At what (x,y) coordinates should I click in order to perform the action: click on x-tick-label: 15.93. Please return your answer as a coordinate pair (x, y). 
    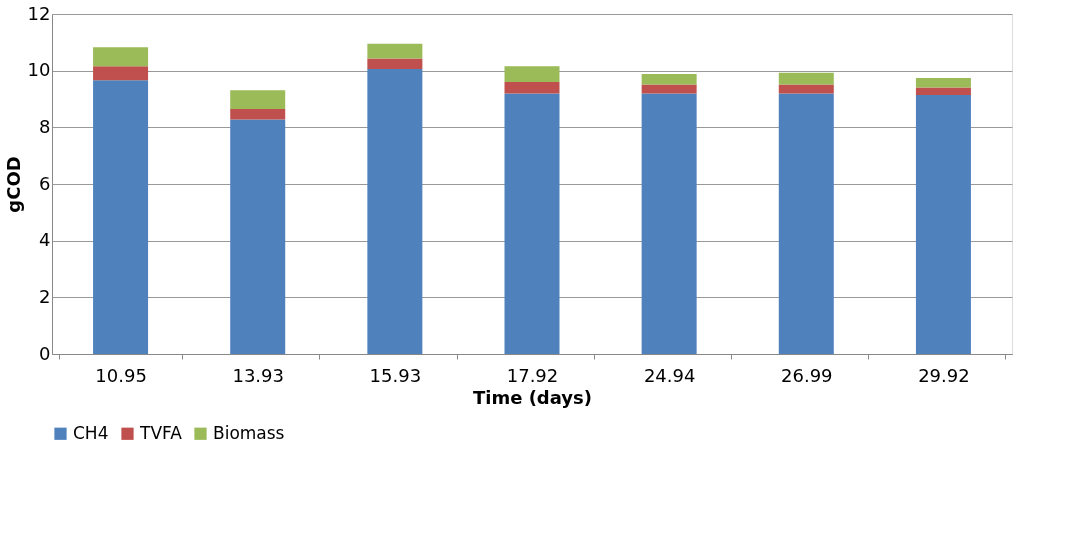
    Looking at the image, I should click on (395, 375).